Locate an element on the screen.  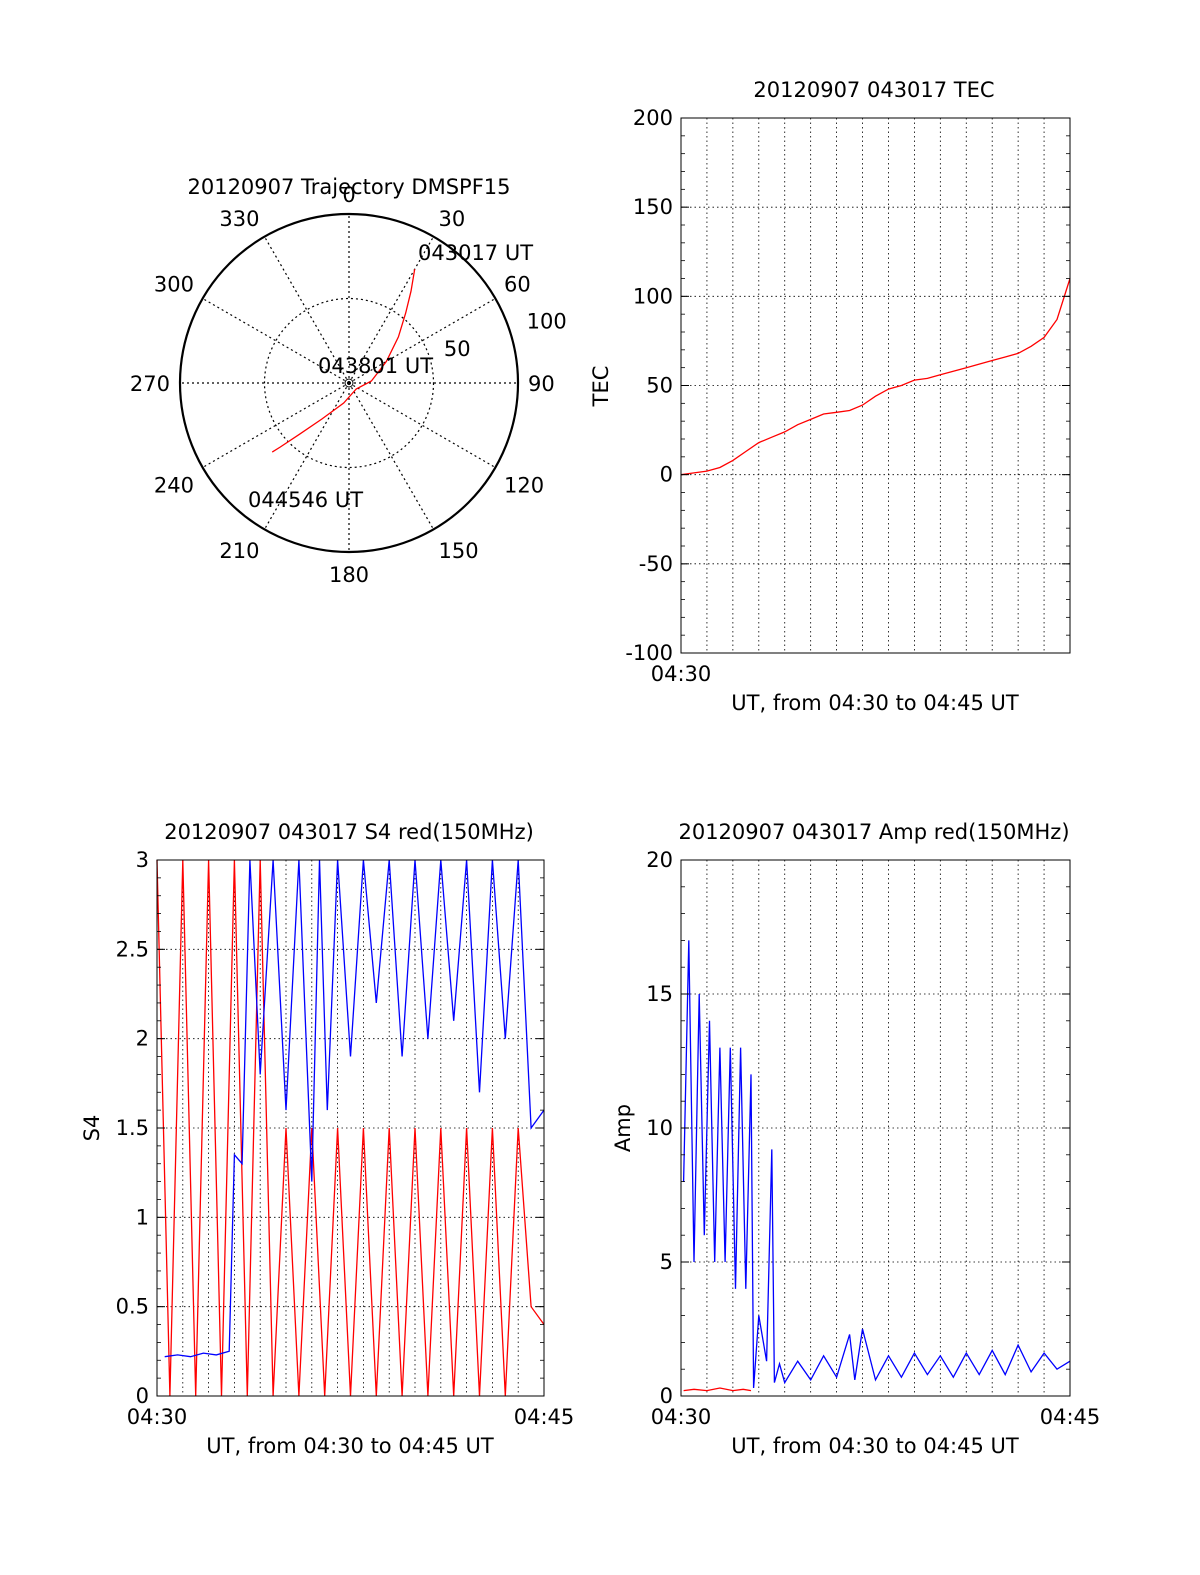
amp-ytick-label: 20 is located at coordinates (659, 860).